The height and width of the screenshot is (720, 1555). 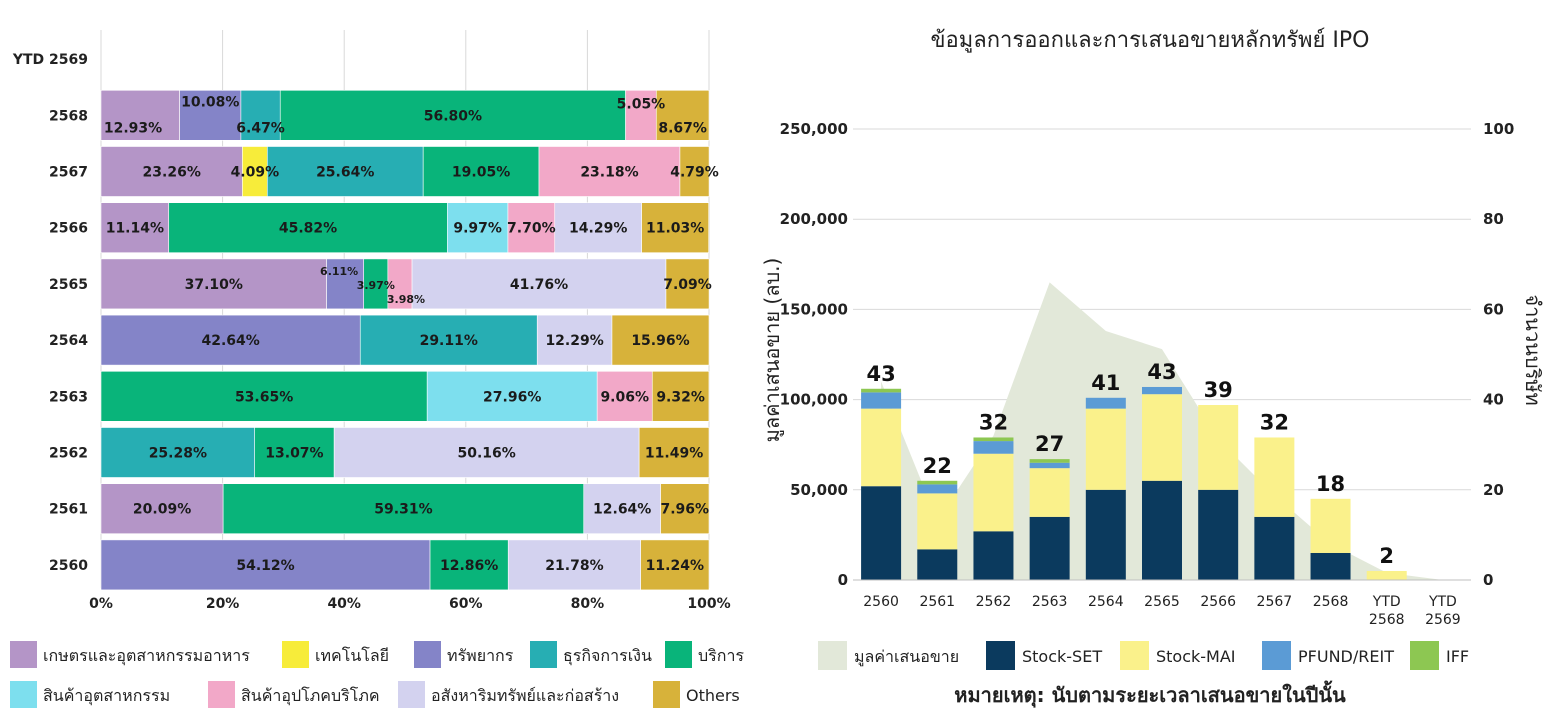 What do you see at coordinates (994, 602) in the screenshot?
I see `ipo-x-tick: 2562` at bounding box center [994, 602].